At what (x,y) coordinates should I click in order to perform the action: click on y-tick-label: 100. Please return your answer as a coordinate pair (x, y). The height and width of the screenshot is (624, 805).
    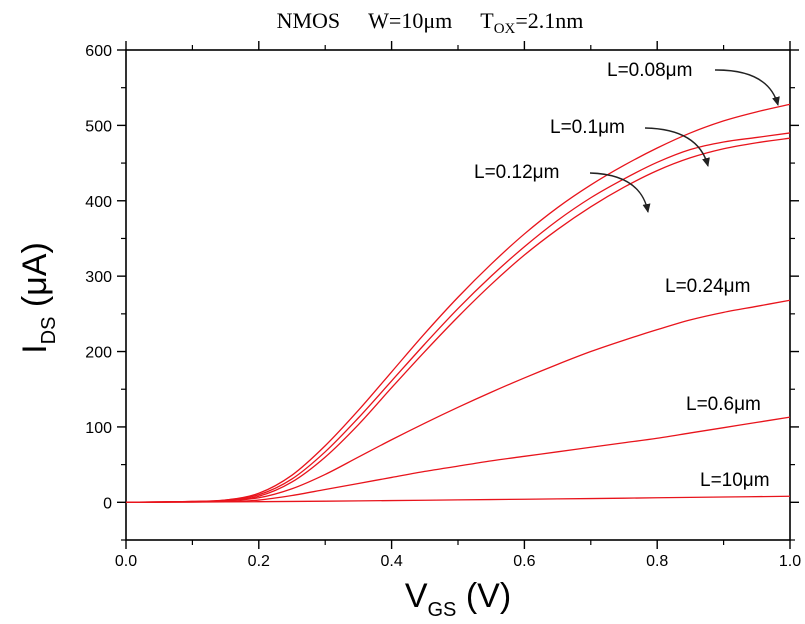
    Looking at the image, I should click on (98, 428).